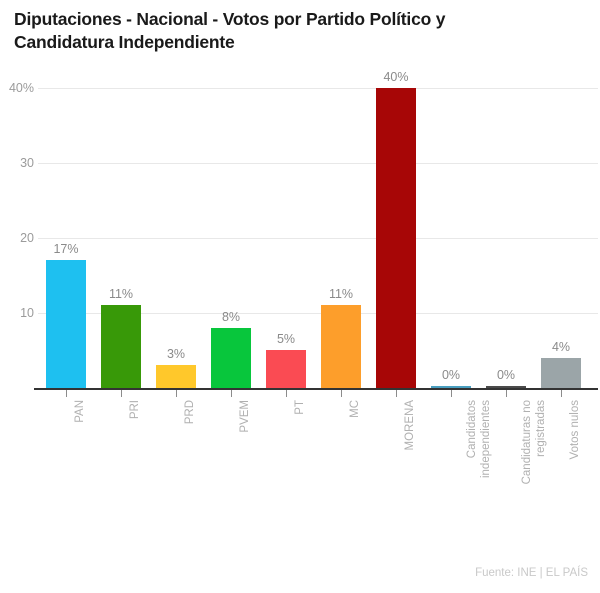 This screenshot has height=593, width=600. I want to click on bar-value-label: 40%, so click(396, 76).